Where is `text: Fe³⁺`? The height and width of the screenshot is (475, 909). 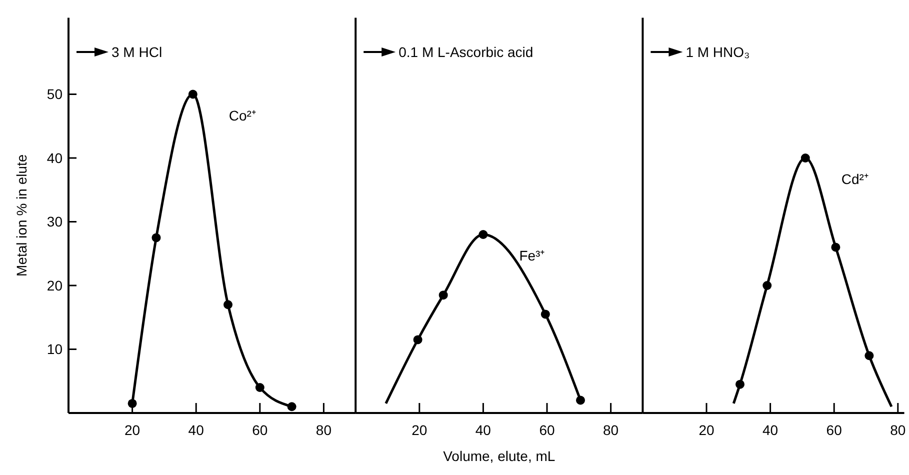
text: Fe³⁺ is located at coordinates (532, 256).